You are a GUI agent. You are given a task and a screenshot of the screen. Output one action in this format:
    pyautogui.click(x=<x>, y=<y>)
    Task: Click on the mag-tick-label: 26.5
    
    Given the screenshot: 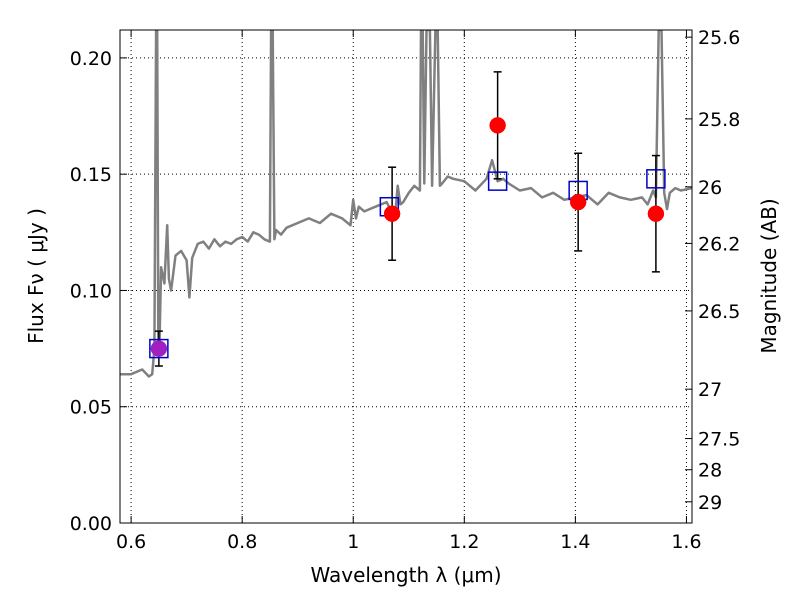 What is the action you would take?
    pyautogui.click(x=719, y=312)
    